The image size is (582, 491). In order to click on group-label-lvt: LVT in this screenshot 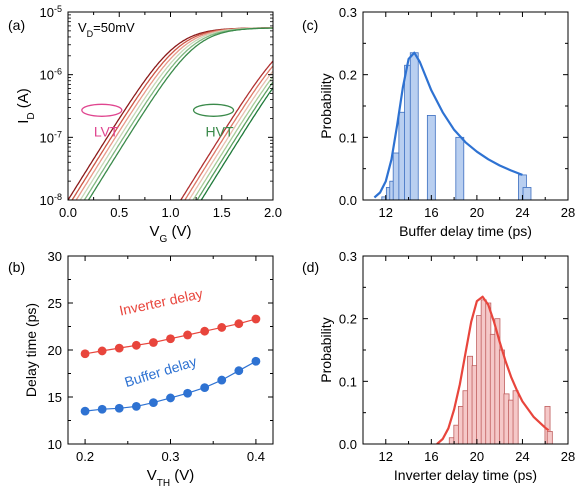, I will do `click(106, 131)`.